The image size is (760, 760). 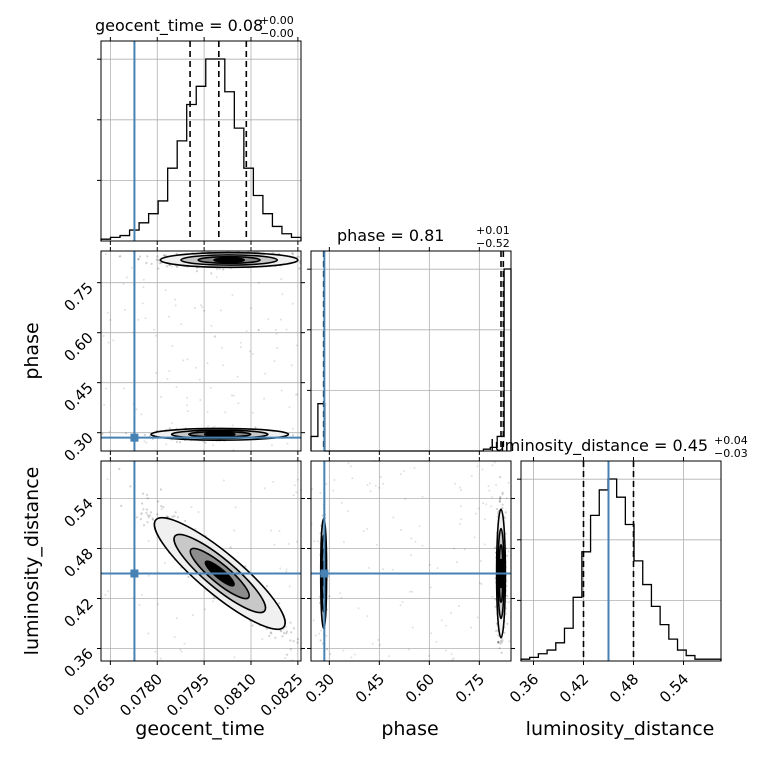 I want to click on x-tick-label-luminosity_distance: 0.42, so click(x=574, y=688).